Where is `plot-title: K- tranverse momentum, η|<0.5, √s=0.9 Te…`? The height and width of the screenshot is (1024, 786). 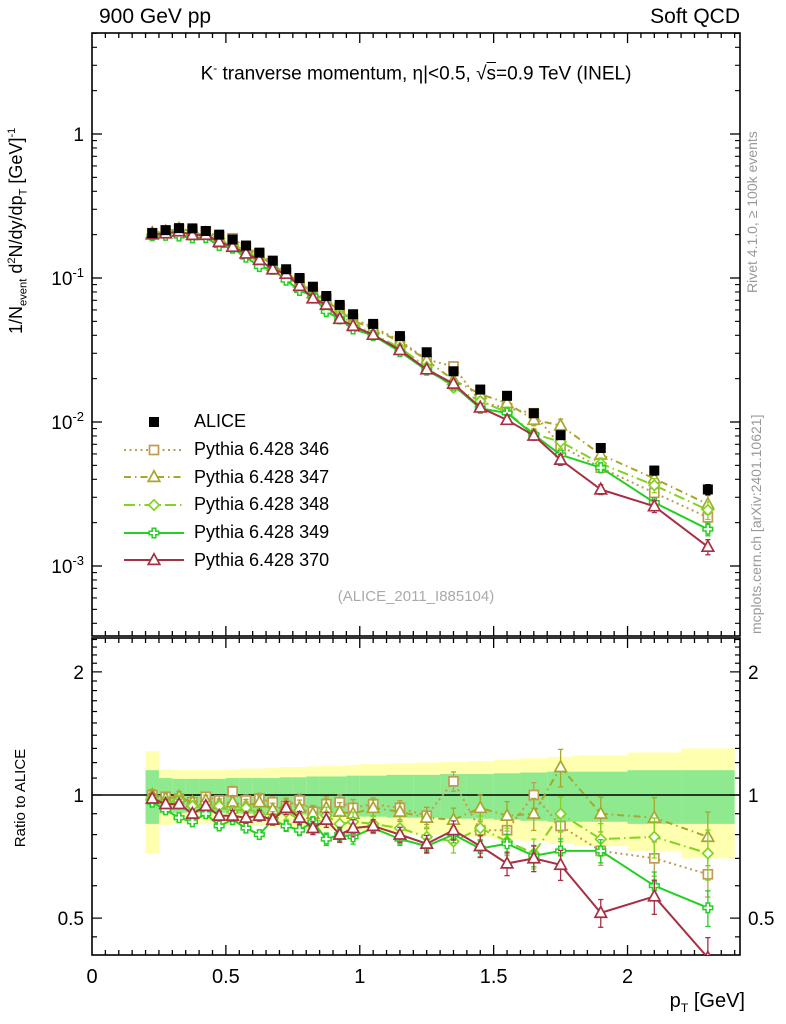
plot-title: K- tranverse momentum, η|<0.5, √s=0.9 Te… is located at coordinates (416, 73).